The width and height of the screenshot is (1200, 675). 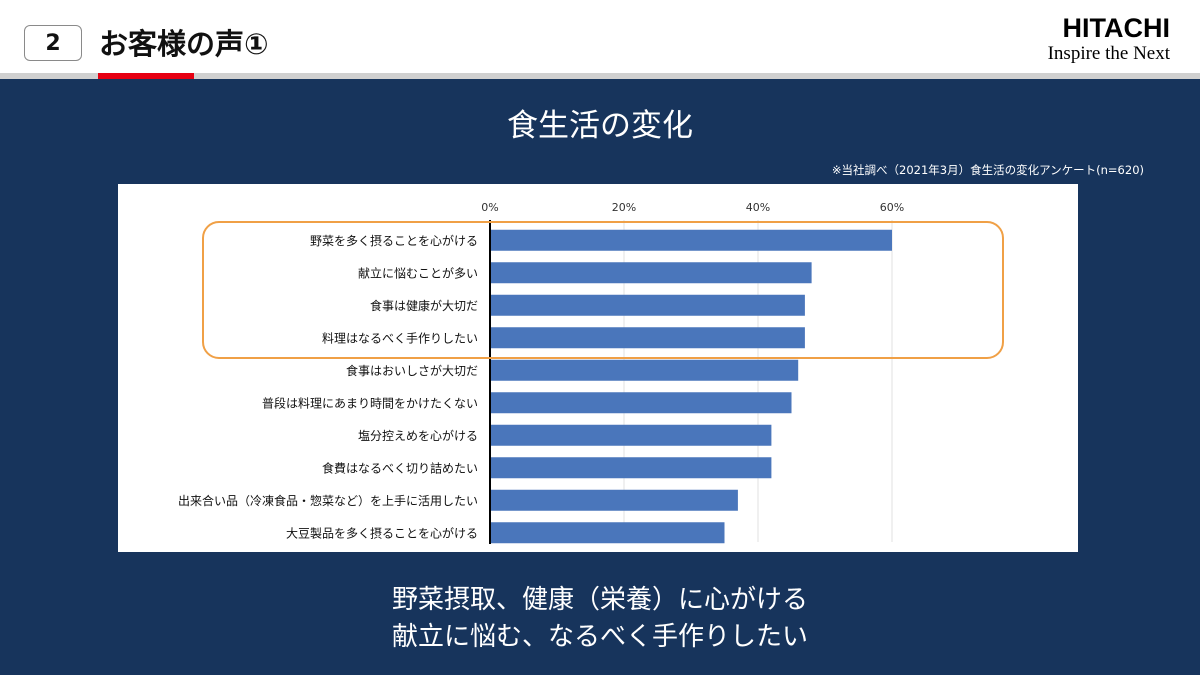 I want to click on logo-brand: HITACHI, so click(x=1116, y=28).